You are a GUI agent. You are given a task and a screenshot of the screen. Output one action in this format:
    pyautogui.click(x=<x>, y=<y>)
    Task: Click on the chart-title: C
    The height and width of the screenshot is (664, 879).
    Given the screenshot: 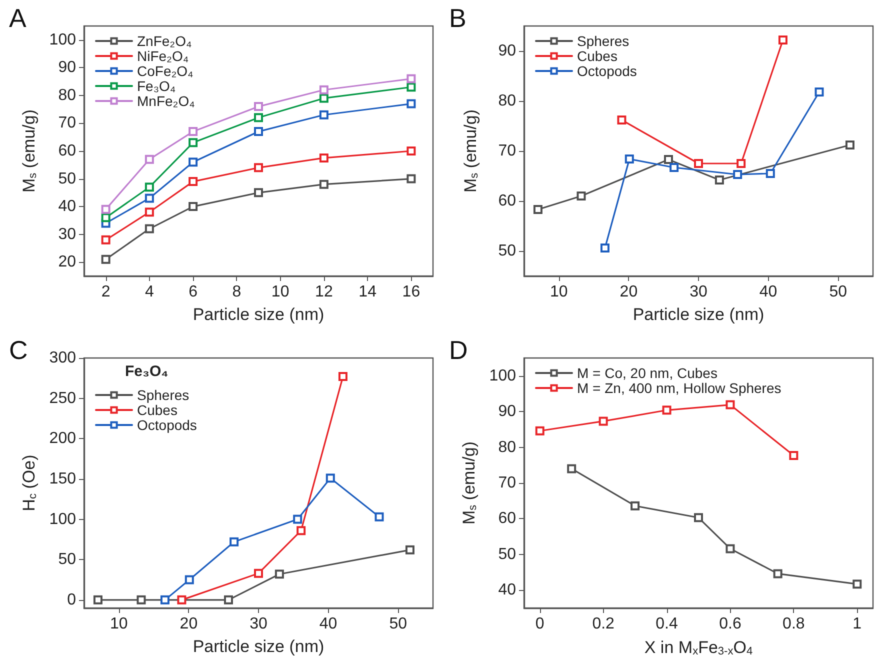 What is the action you would take?
    pyautogui.click(x=18, y=350)
    